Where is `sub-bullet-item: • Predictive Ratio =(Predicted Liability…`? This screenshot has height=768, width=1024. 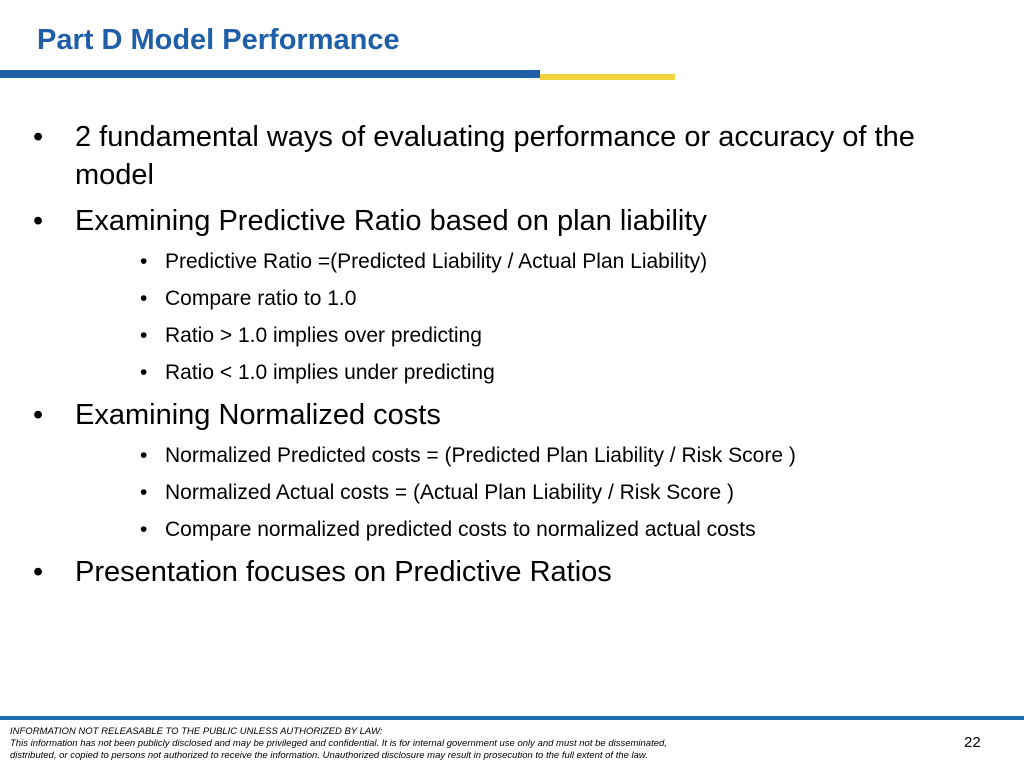 sub-bullet-item: • Predictive Ratio =(Predicted Liability… is located at coordinates (510, 261).